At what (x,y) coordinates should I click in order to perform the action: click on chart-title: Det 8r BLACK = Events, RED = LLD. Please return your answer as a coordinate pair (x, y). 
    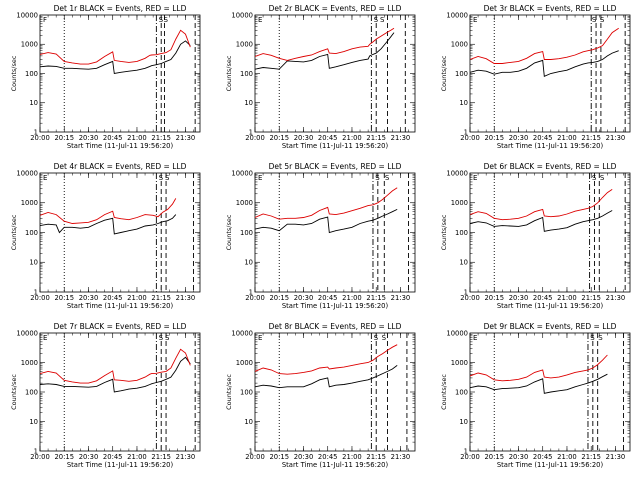
    Looking at the image, I should click on (335, 326).